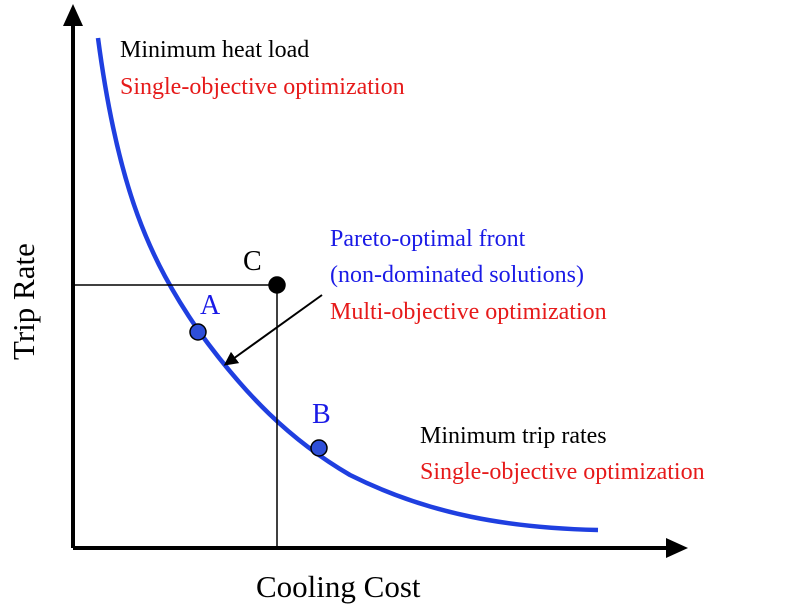 Image resolution: width=800 pixels, height=607 pixels. I want to click on top-left-annotation-line2: Single-objective optimization, so click(262, 87).